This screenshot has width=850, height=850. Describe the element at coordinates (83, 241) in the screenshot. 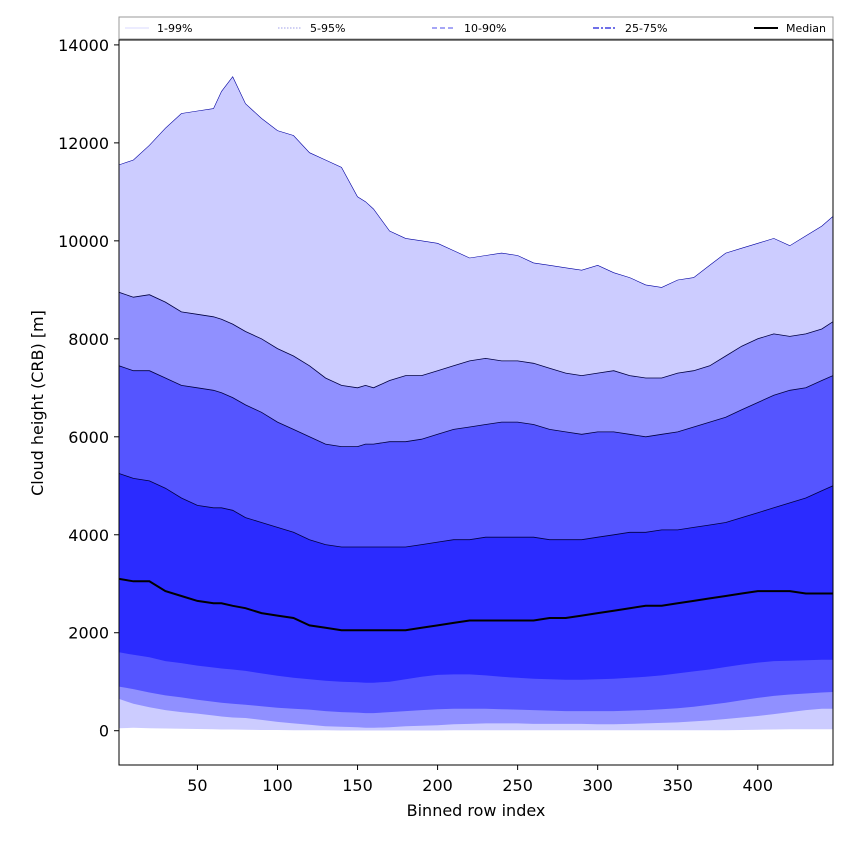

I see `y-tick-label: 10000` at that location.